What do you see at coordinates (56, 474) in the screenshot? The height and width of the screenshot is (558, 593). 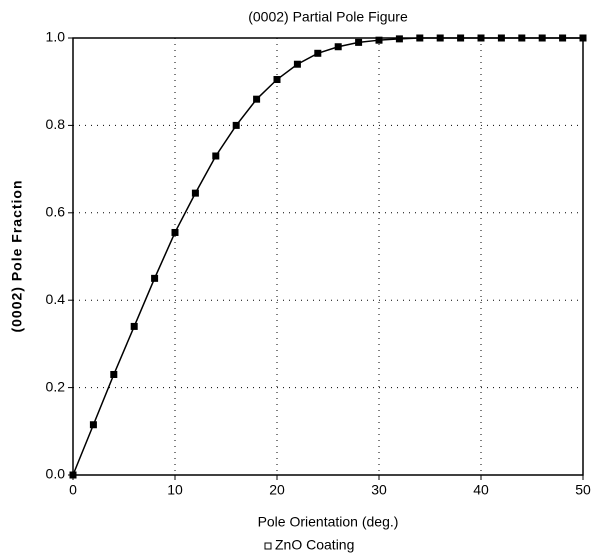 I see `y-tick-label: 0.0` at bounding box center [56, 474].